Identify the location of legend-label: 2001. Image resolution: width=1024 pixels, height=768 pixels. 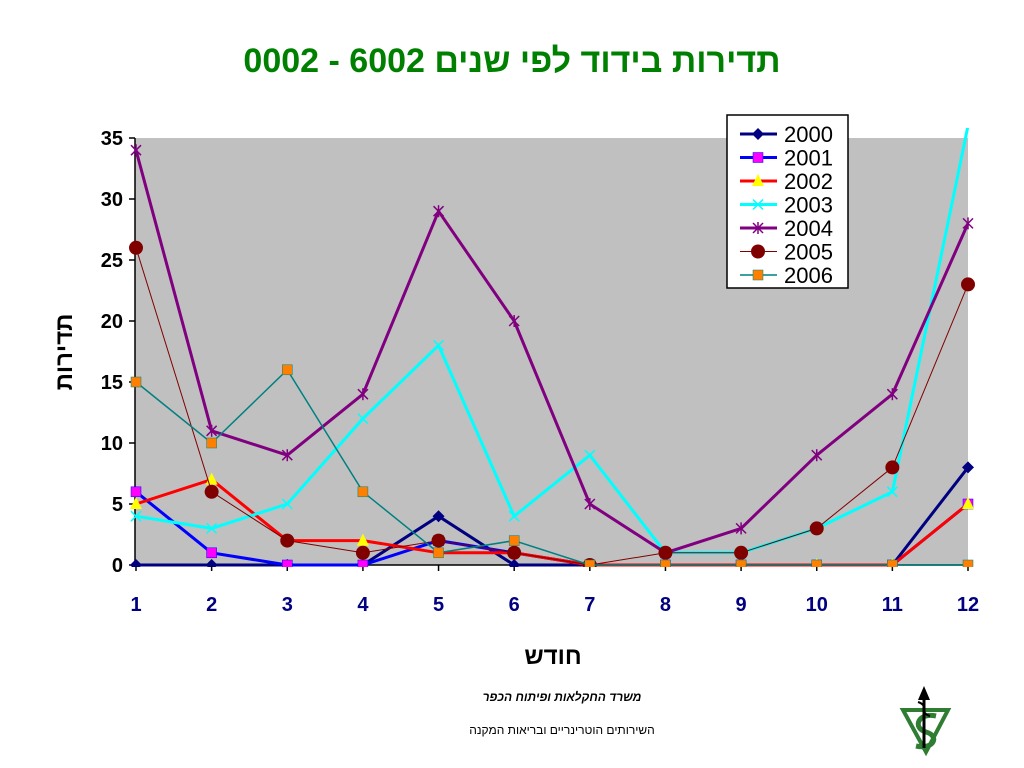
(808, 158).